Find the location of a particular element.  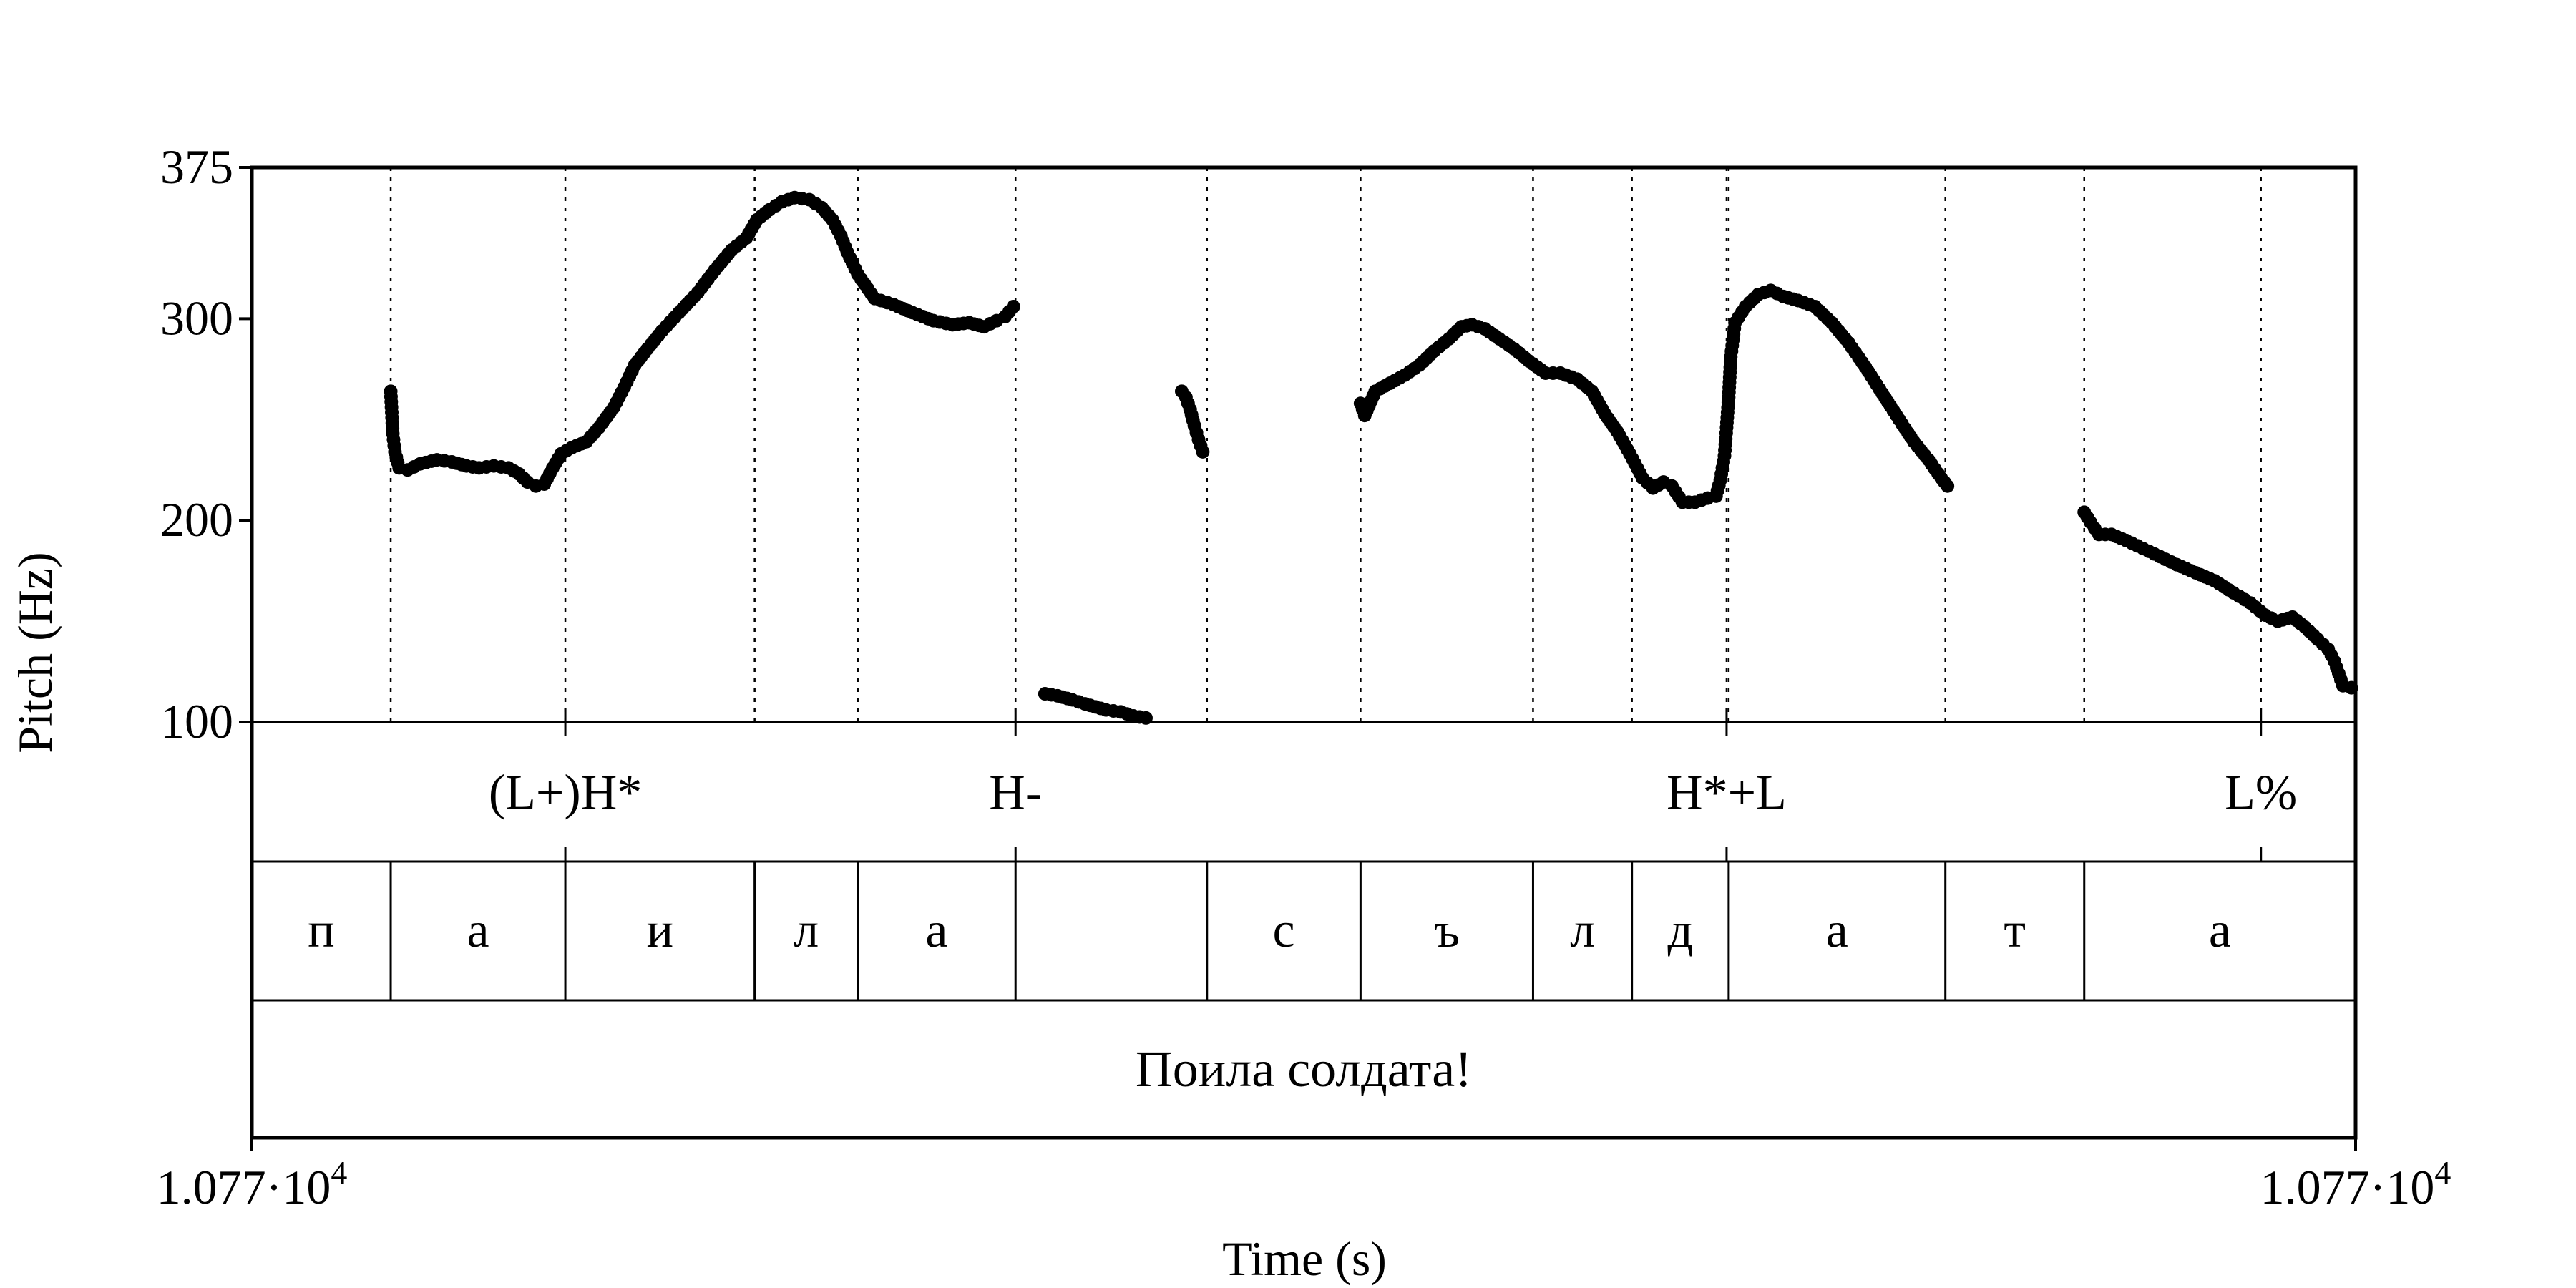

x-tick-exponent-left: 4 is located at coordinates (339, 1172).